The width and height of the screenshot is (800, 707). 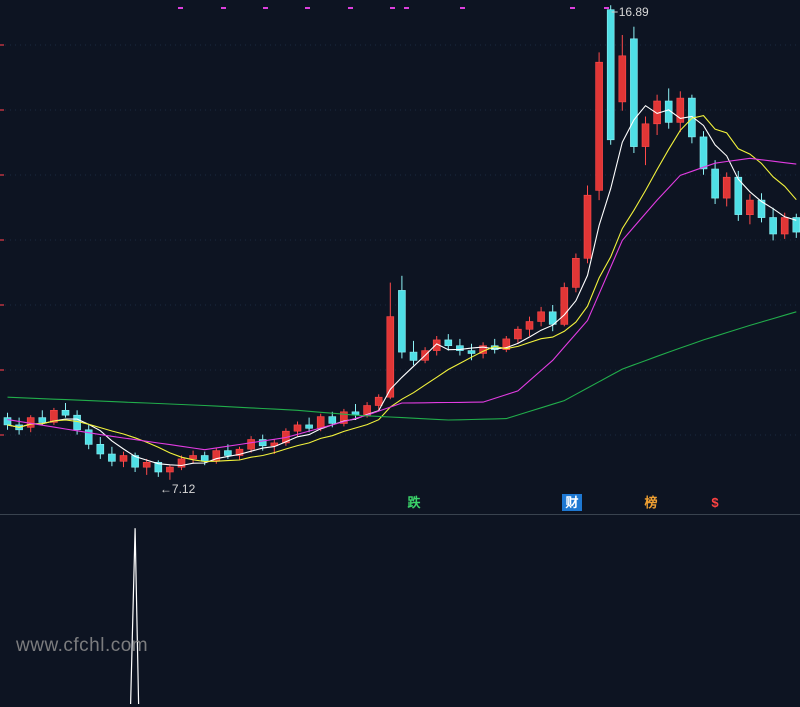 I want to click on top-markers, so click(x=393, y=8).